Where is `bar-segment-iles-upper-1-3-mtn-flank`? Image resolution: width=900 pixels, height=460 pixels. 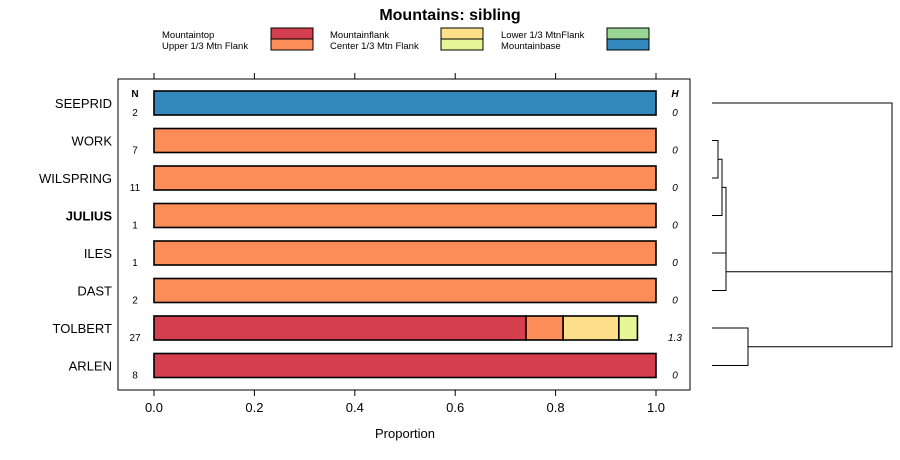
bar-segment-iles-upper-1-3-mtn-flank is located at coordinates (405, 253).